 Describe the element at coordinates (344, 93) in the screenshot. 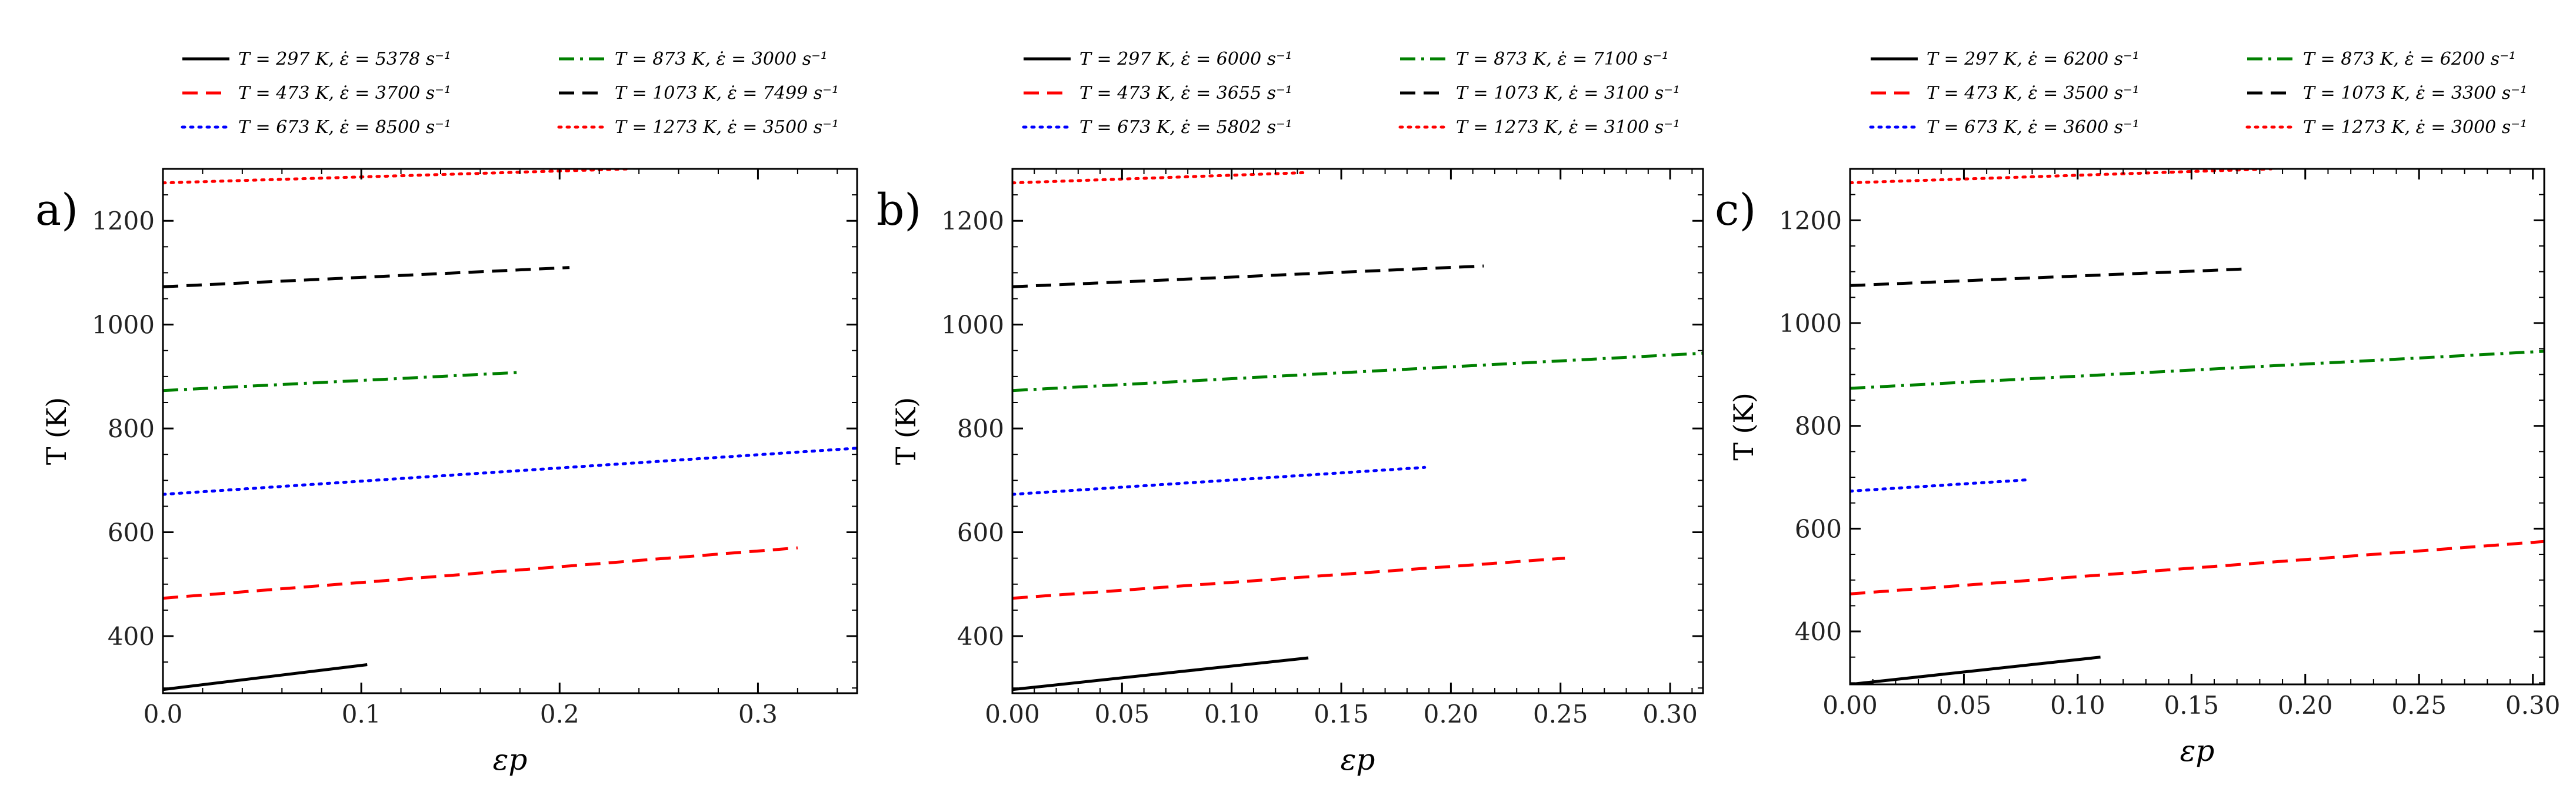

I see `legend-label-2: T = 473 K, ε̇ = 3700 s⁻¹` at that location.